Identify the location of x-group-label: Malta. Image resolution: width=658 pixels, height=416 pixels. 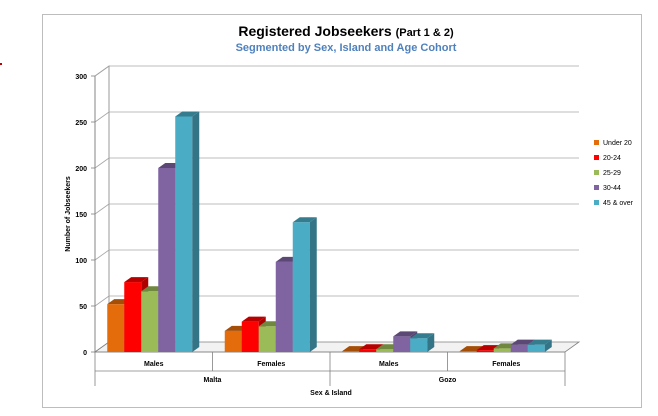
(213, 380).